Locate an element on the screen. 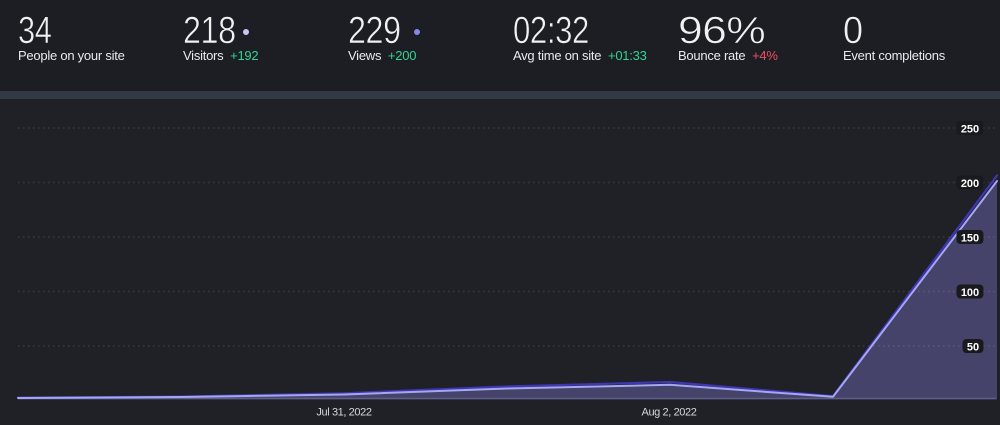 The width and height of the screenshot is (1000, 425). svg-text: 50 is located at coordinates (973, 348).